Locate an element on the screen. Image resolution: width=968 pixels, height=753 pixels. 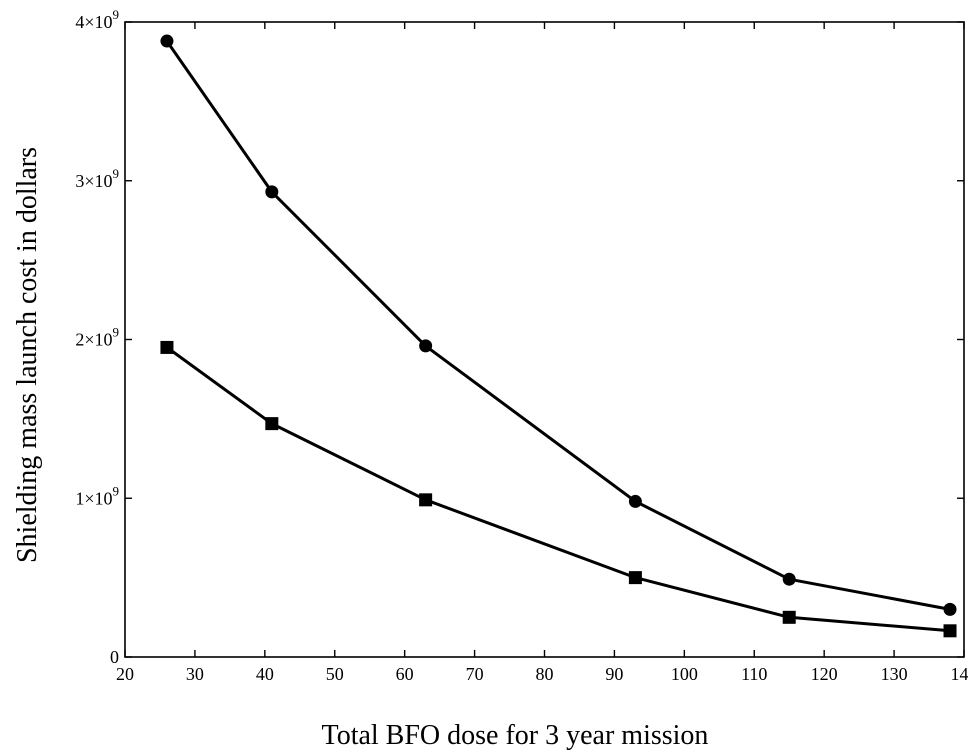
x-tick-label: 100 is located at coordinates (684, 674).